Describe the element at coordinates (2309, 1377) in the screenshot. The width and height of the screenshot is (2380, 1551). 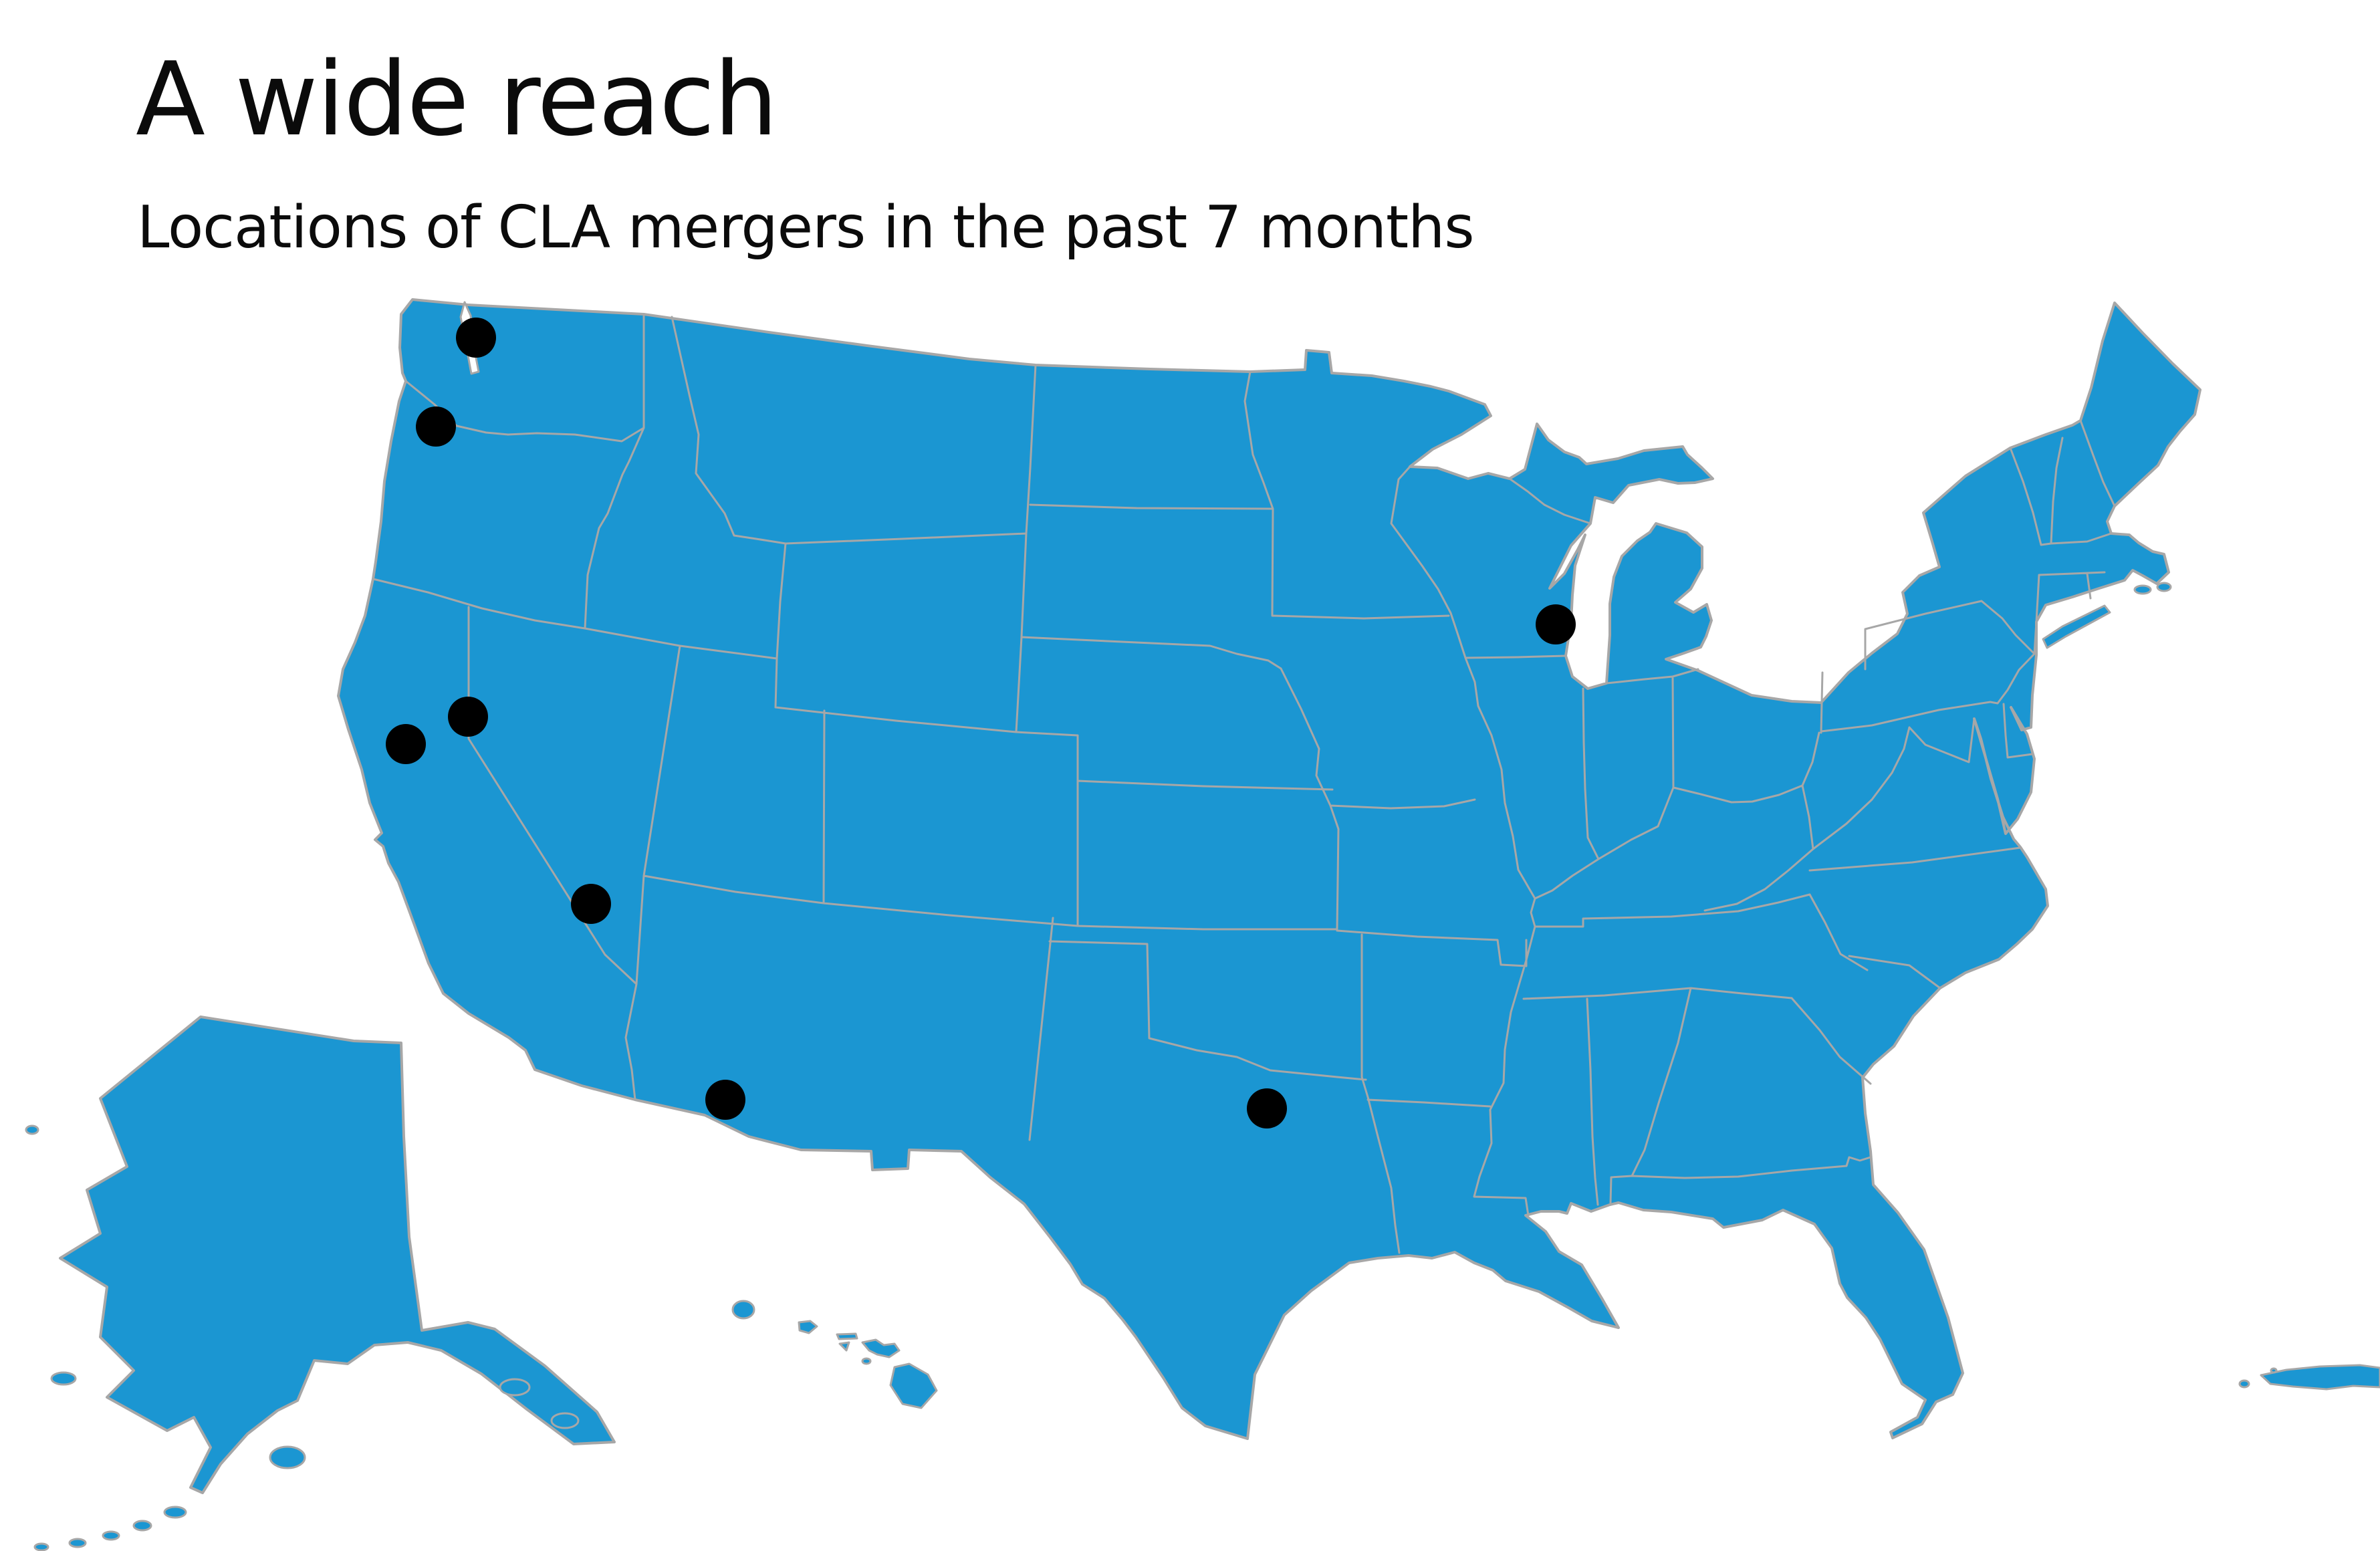
I see `puerto-rico` at that location.